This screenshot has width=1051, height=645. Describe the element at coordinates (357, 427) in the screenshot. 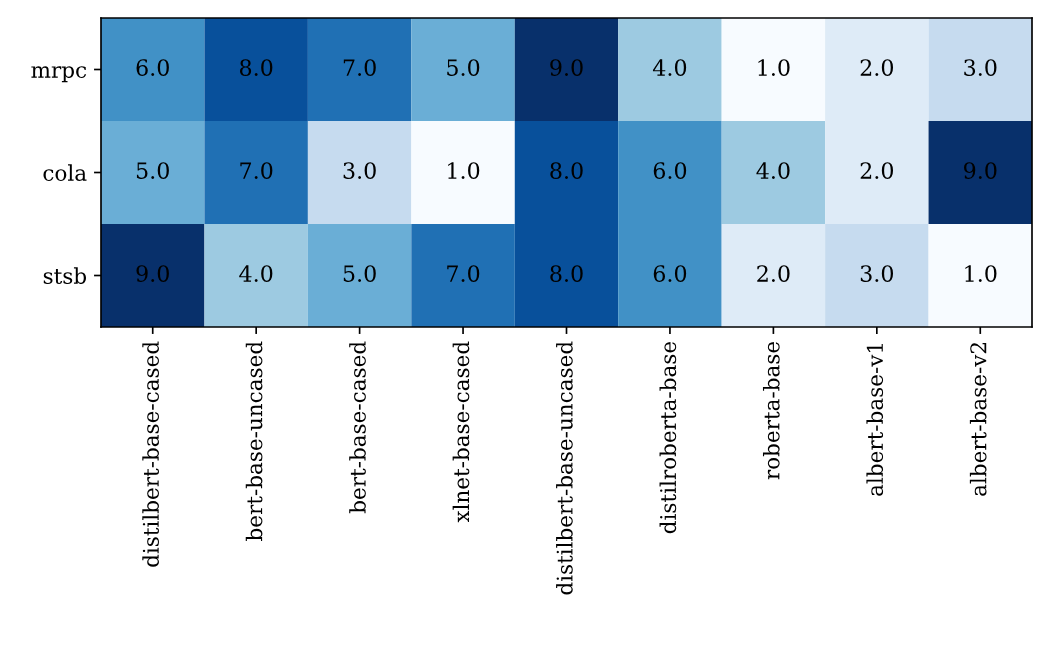

I see `x-tick-label: bert-base-cased` at that location.